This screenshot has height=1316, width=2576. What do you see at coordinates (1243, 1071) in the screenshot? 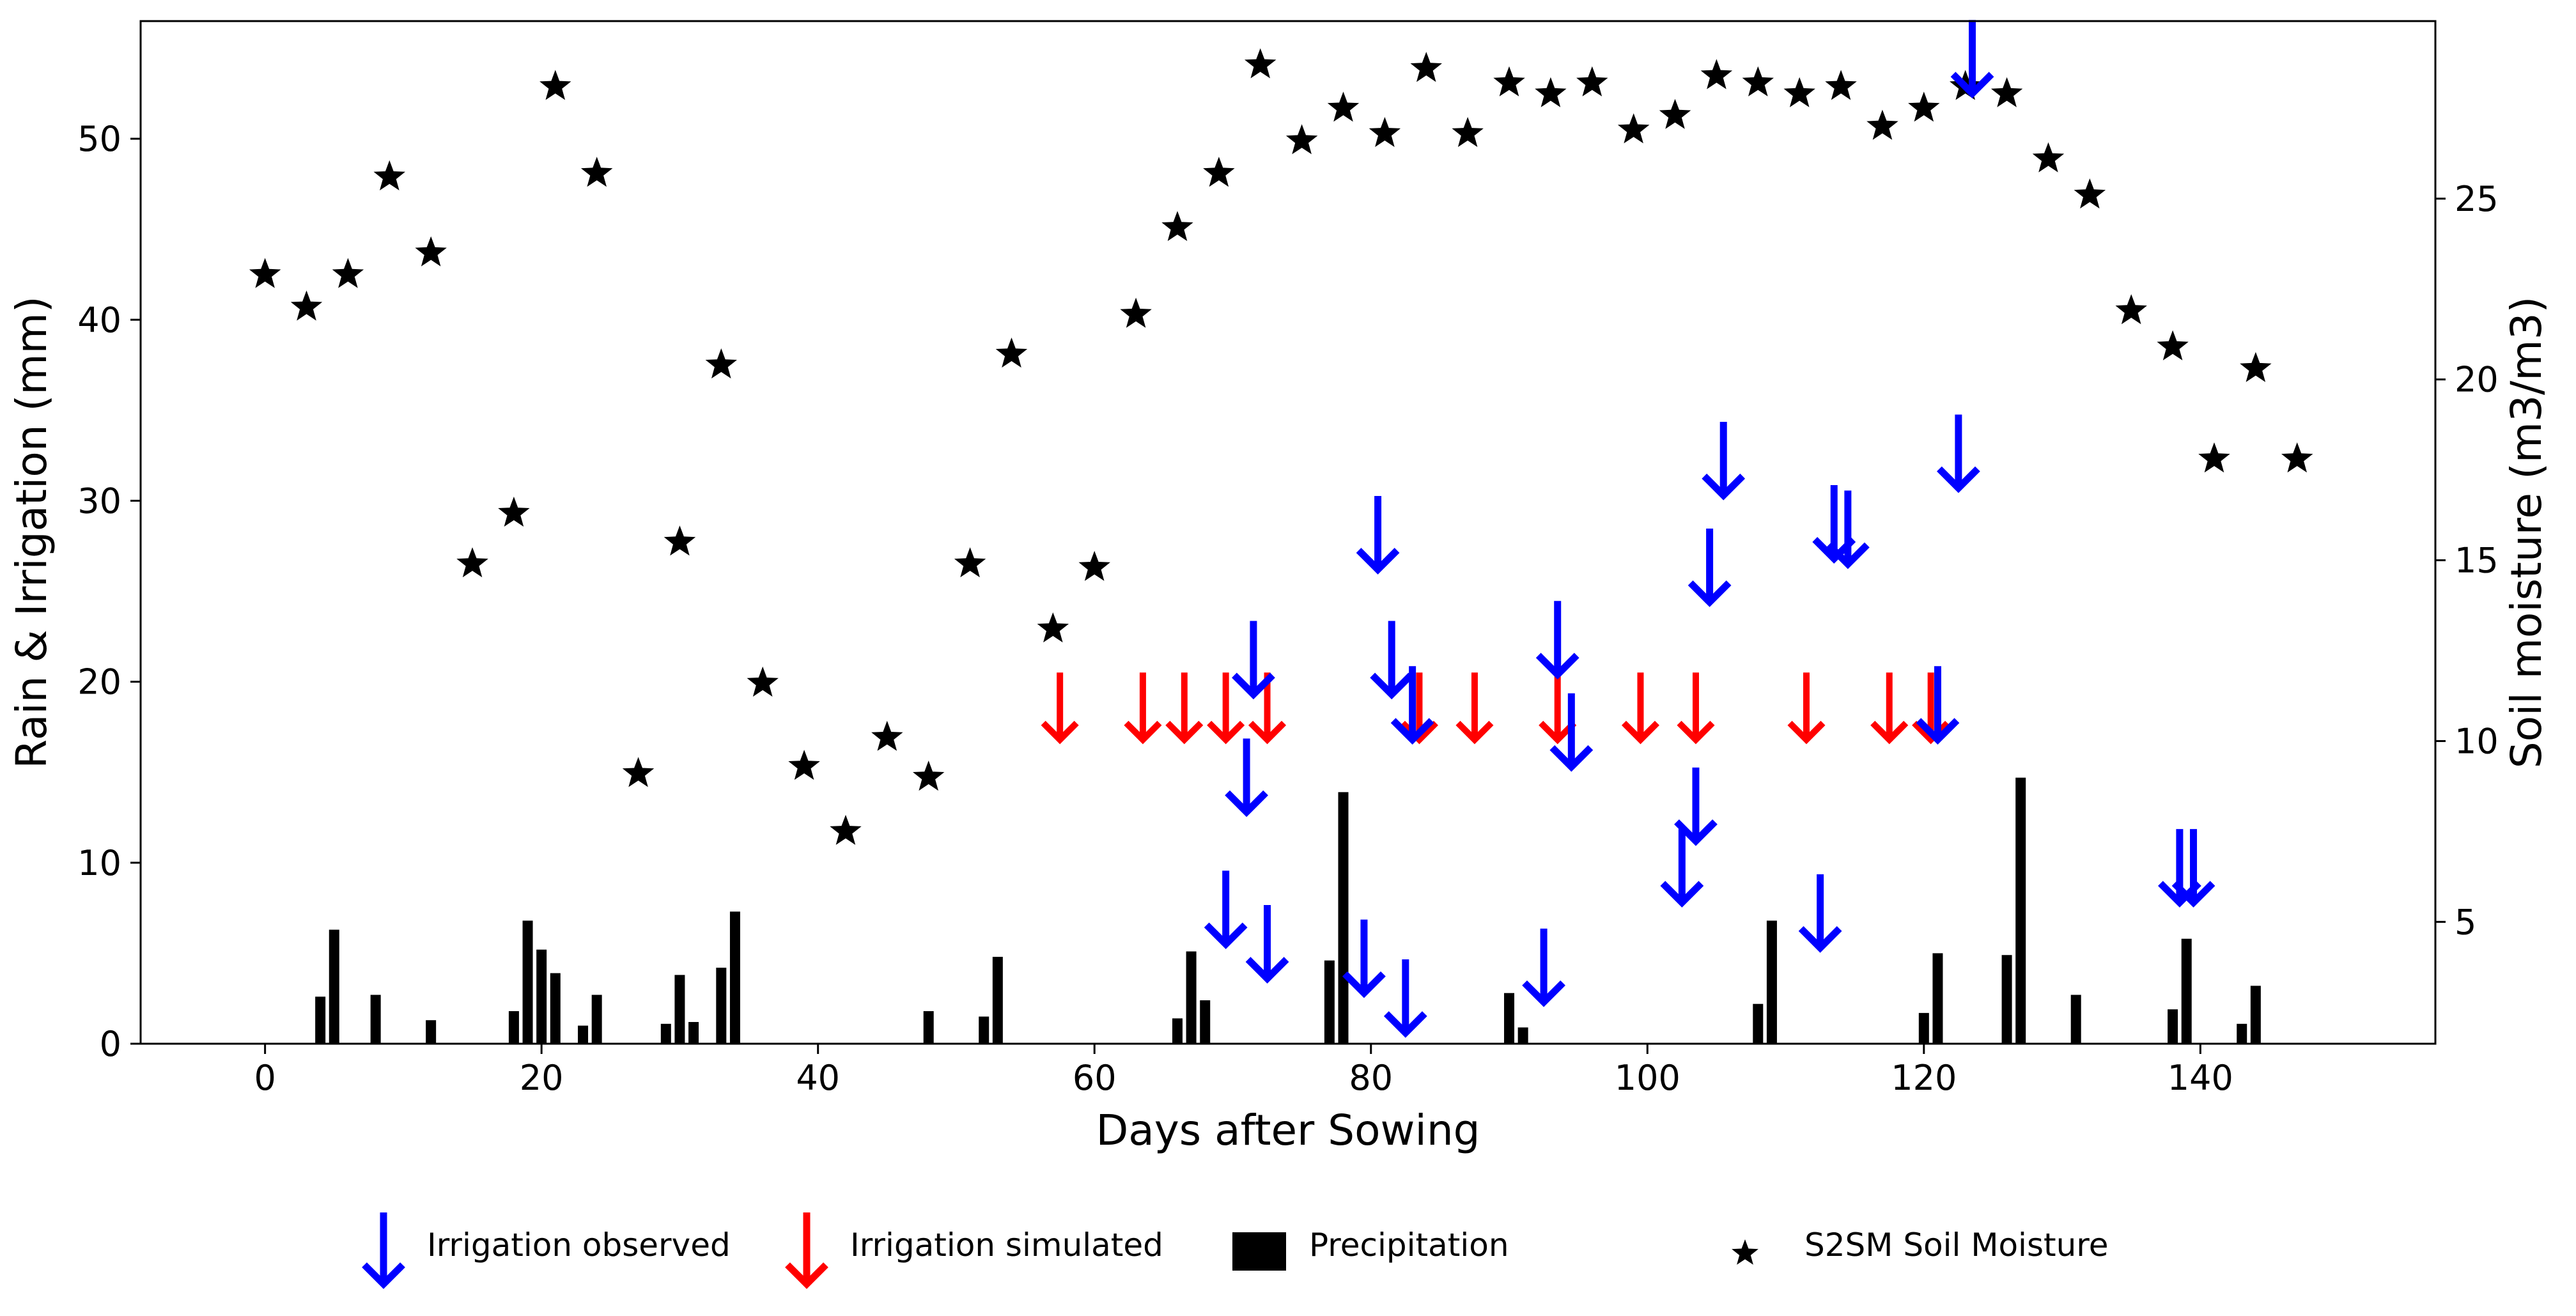
I see `x-axis-ticks: 0 20 40 60 80 100 120 140` at bounding box center [1243, 1071].